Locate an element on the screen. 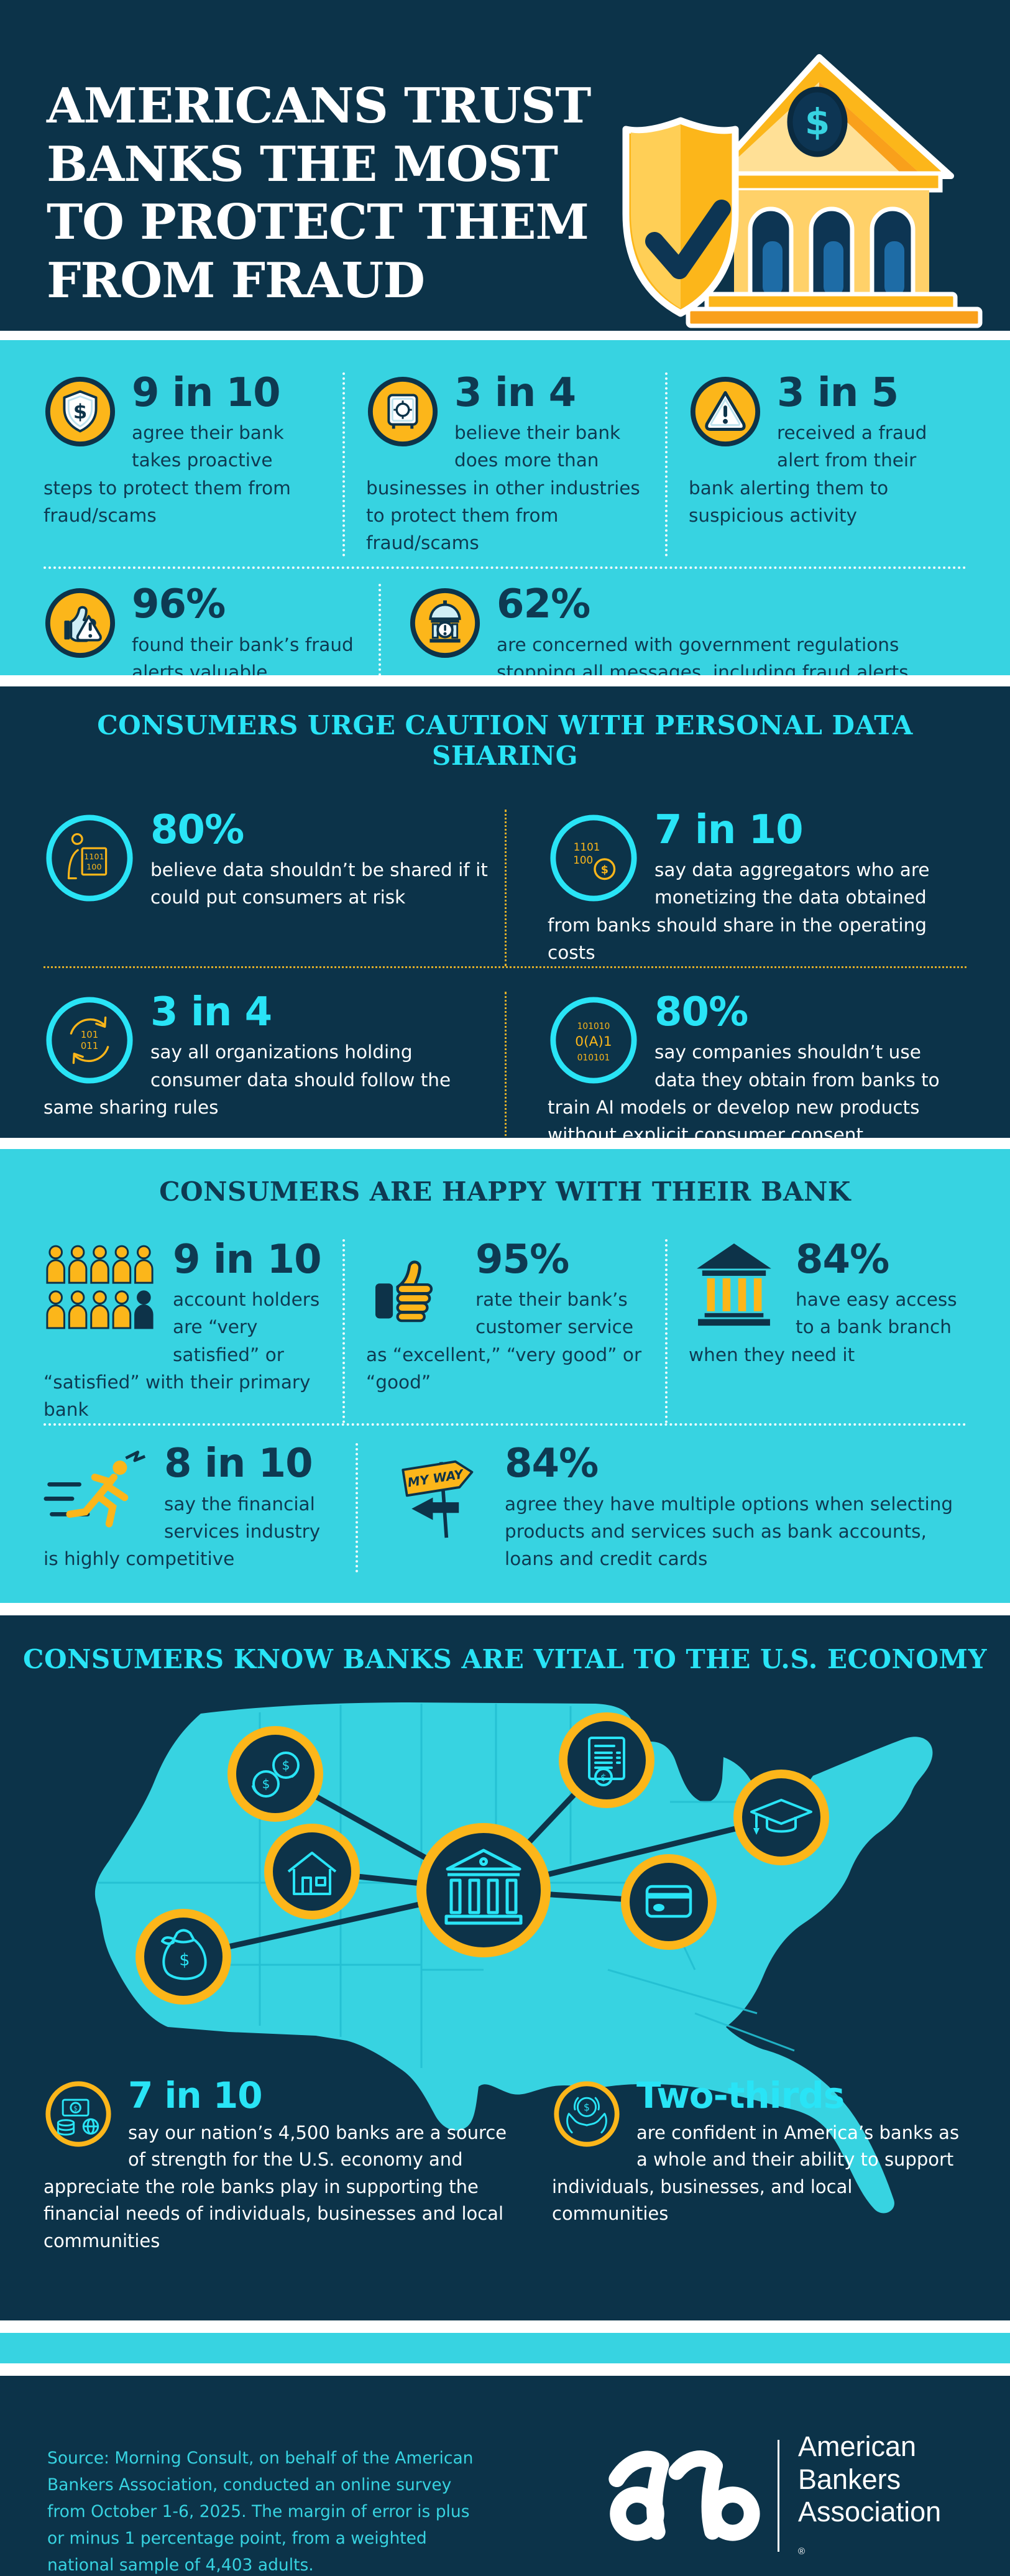 Image resolution: width=1010 pixels, height=2576 pixels. title-line-2: BANKS THE MOST is located at coordinates (302, 164).